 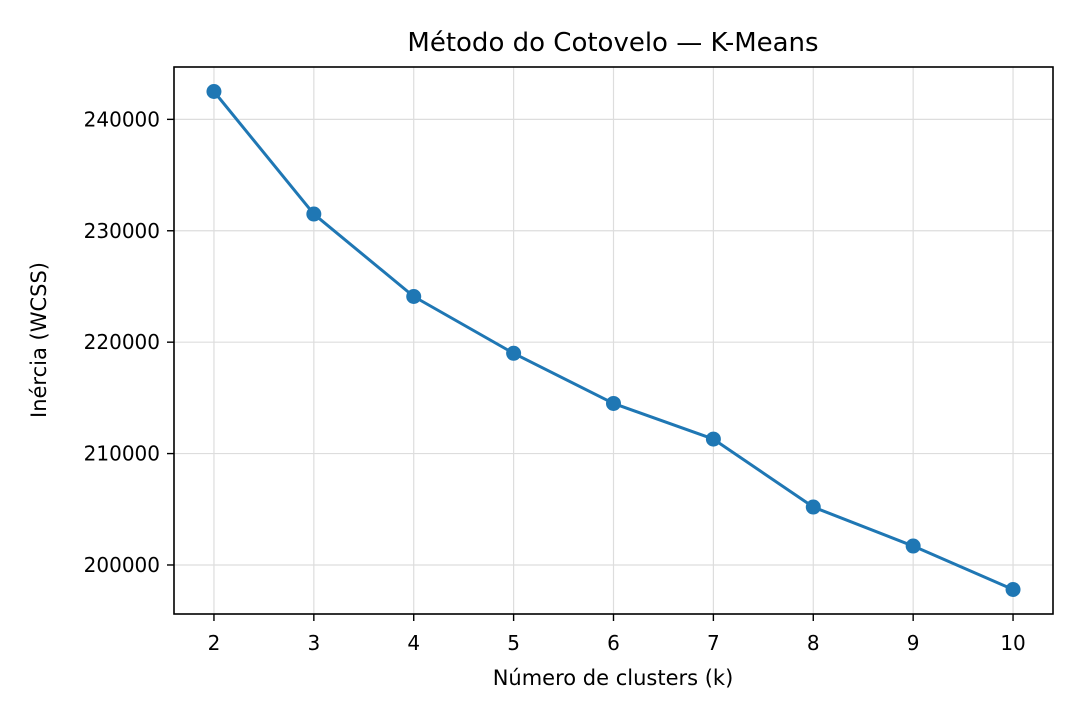 I want to click on x-tick-label: 9, so click(x=913, y=643).